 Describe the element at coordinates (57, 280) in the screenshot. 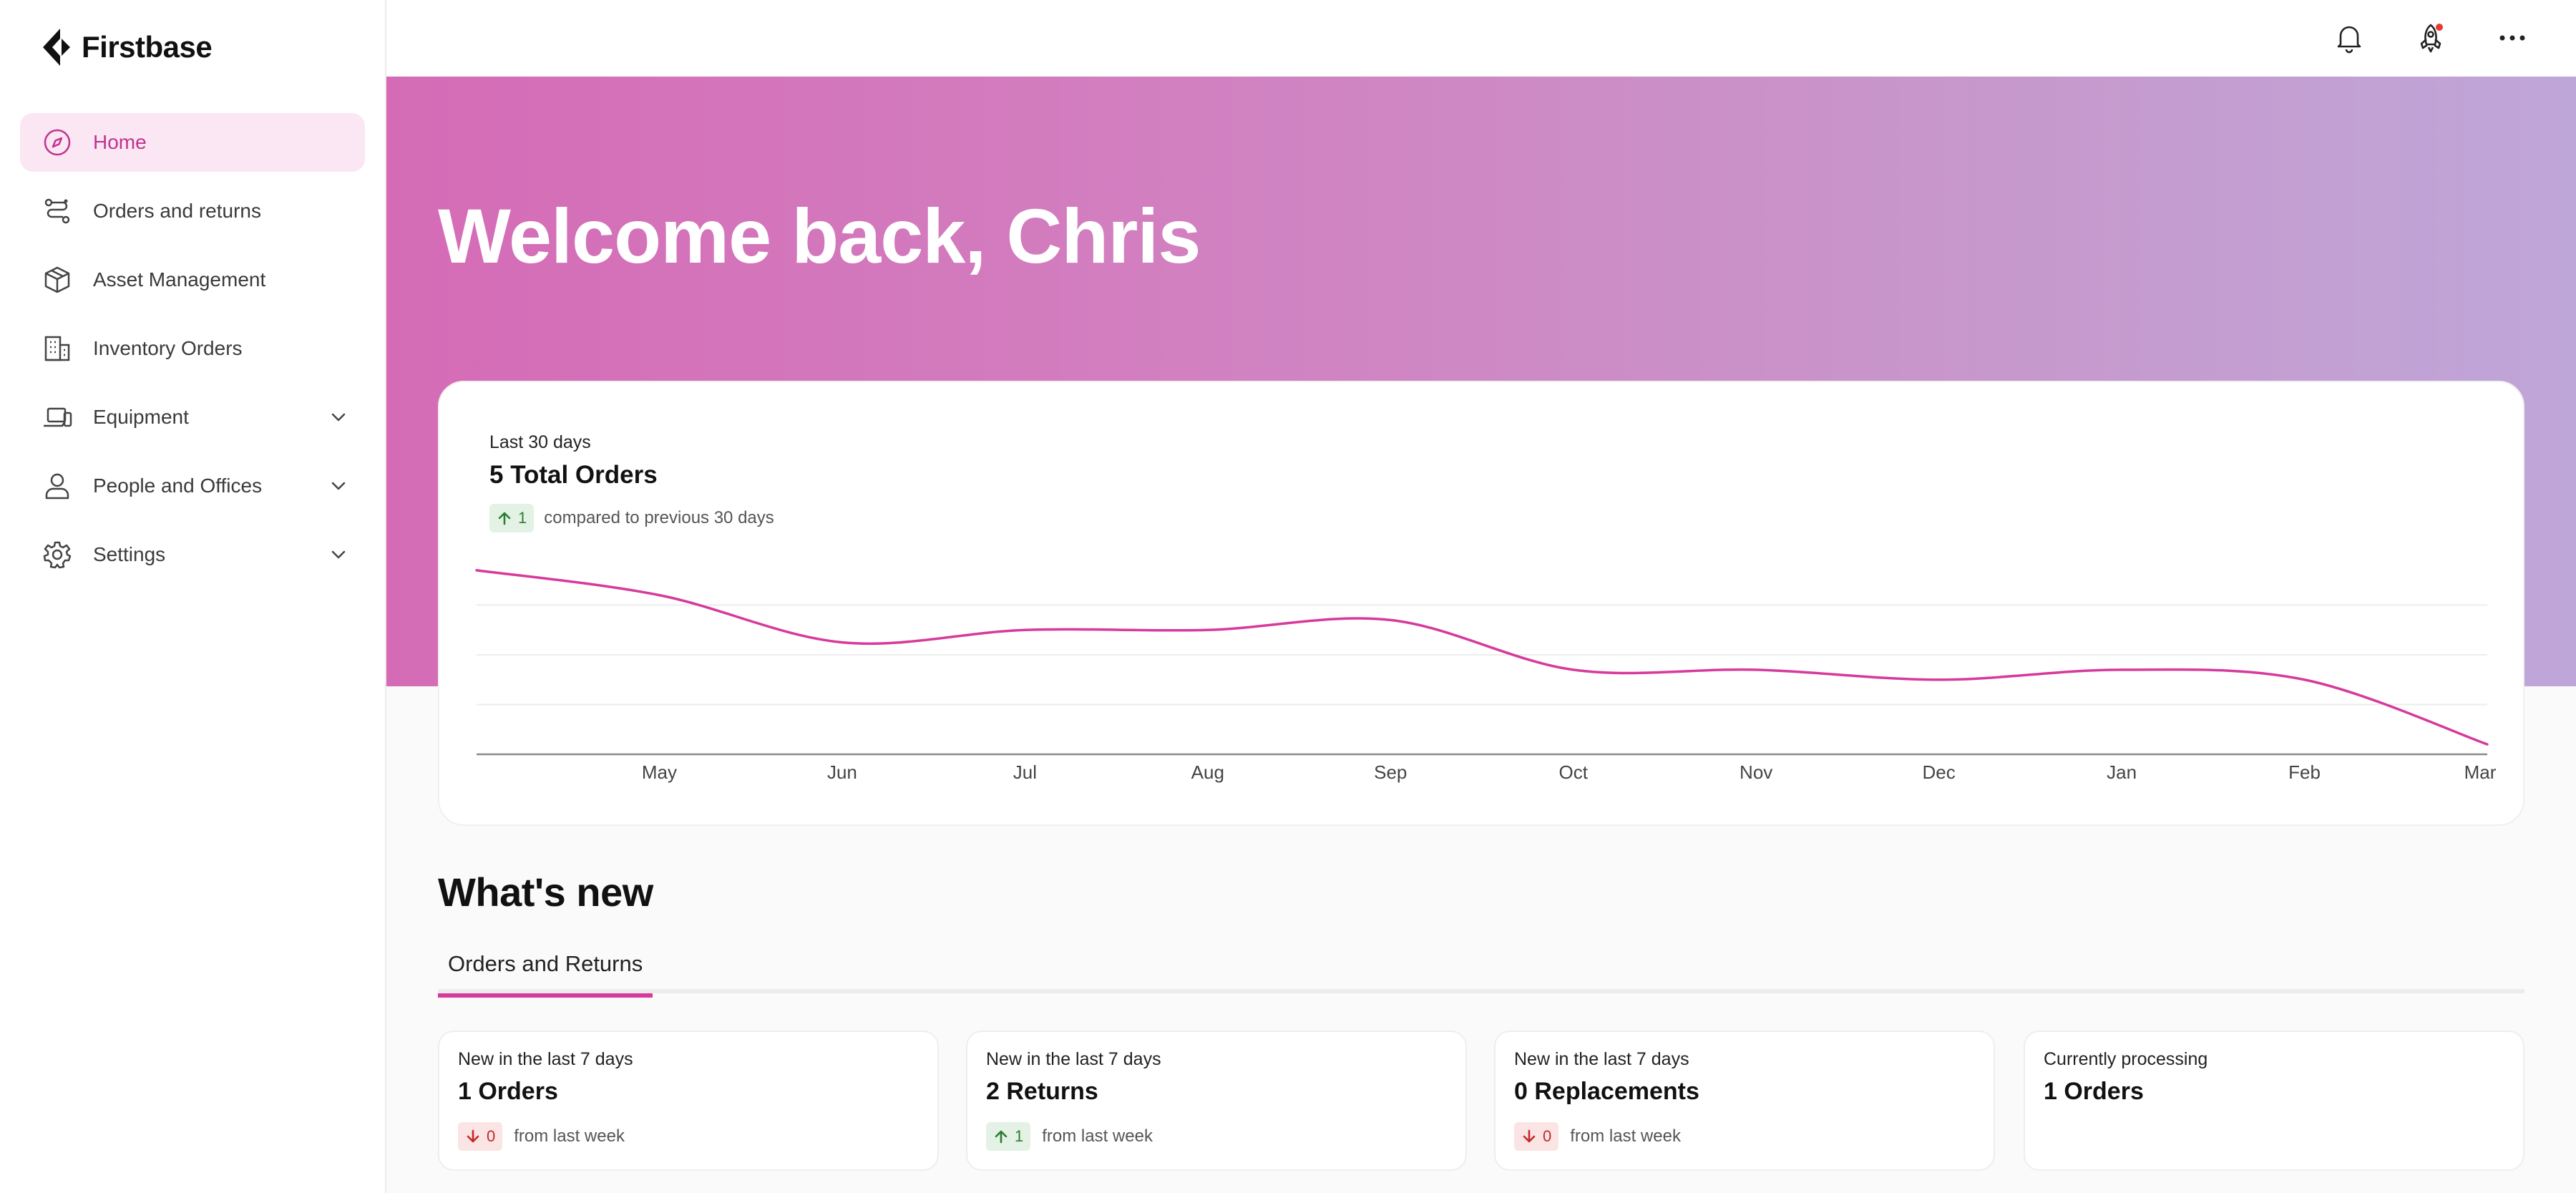

I see `box-icon` at that location.